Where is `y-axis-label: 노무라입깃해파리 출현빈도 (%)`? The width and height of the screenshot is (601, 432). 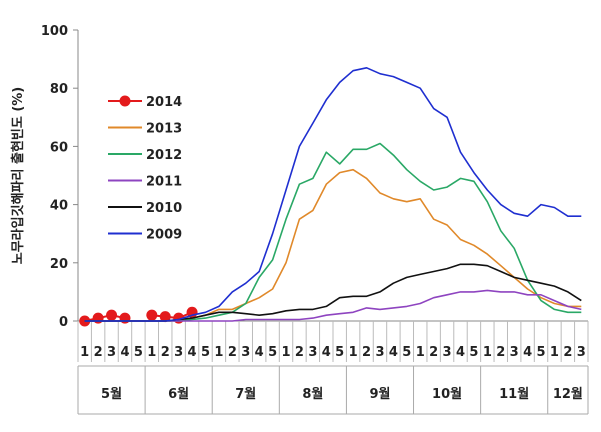 y-axis-label: 노무라입깃해파리 출현빈도 (%) is located at coordinates (18, 175).